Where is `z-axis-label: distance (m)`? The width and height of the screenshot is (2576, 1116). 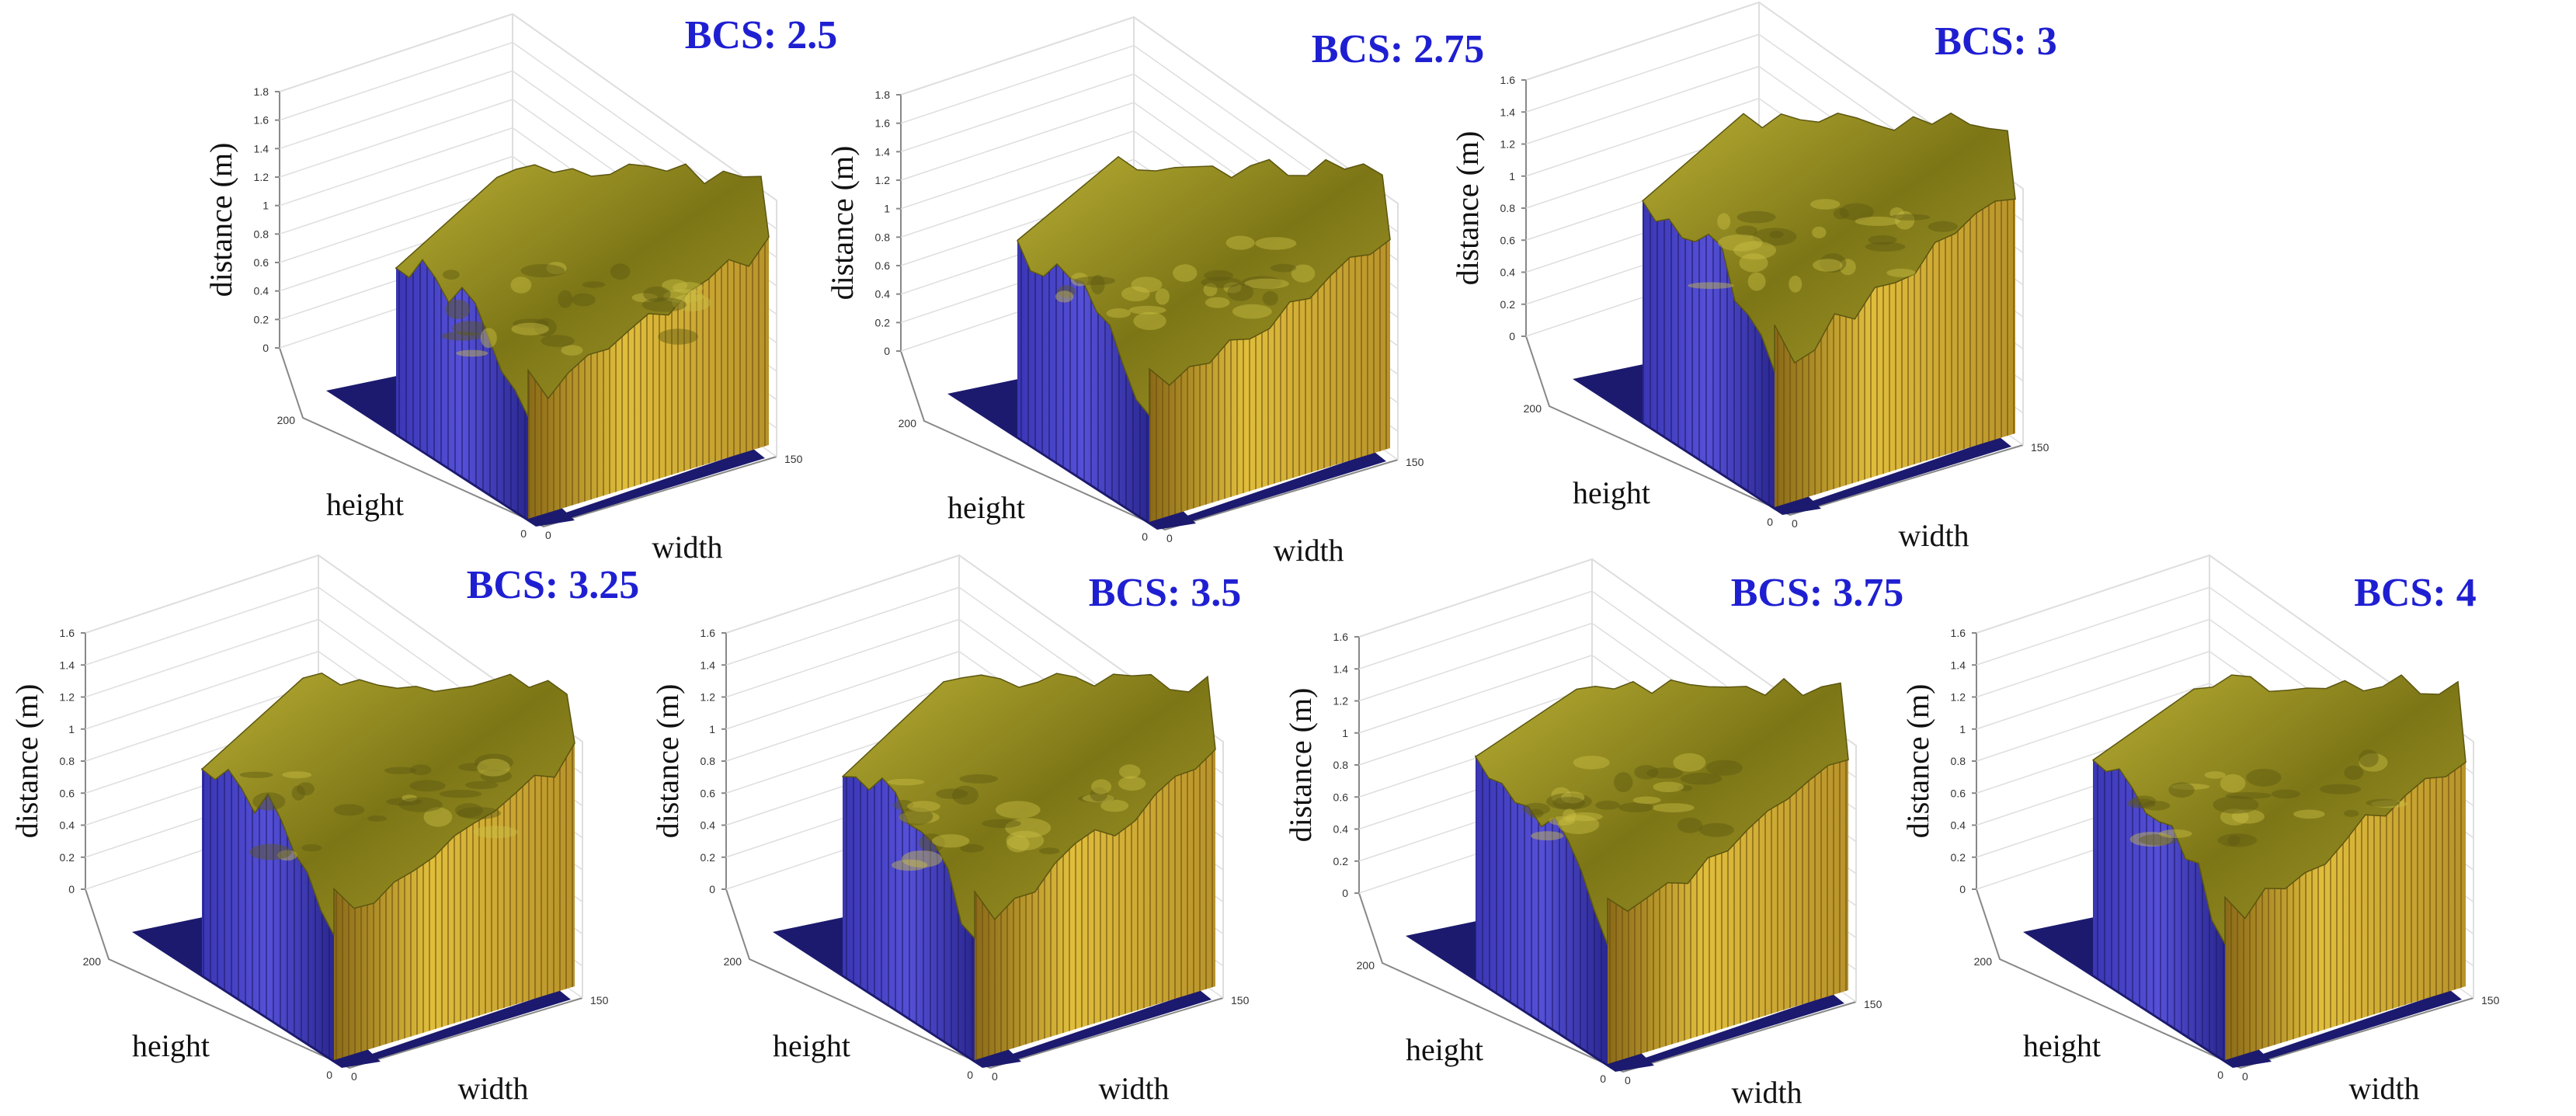
z-axis-label: distance (m) is located at coordinates (1467, 208).